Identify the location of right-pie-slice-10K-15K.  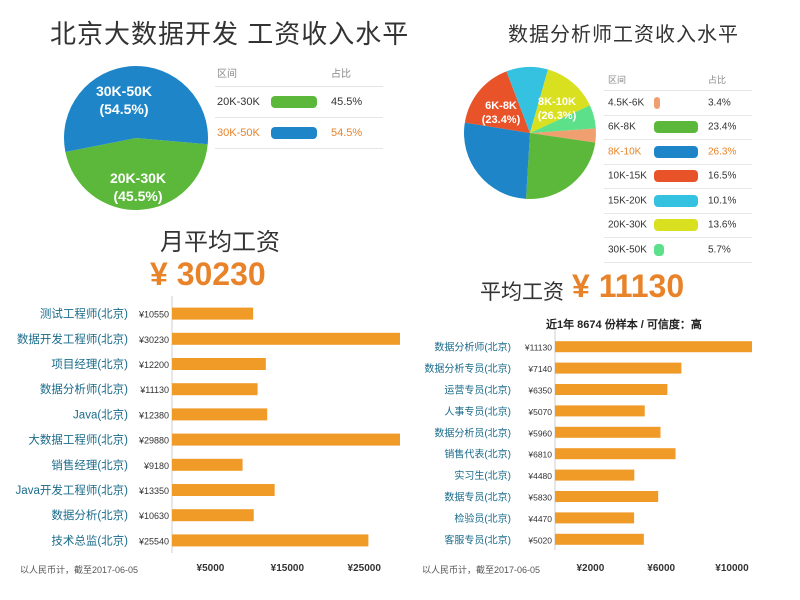
(497, 102).